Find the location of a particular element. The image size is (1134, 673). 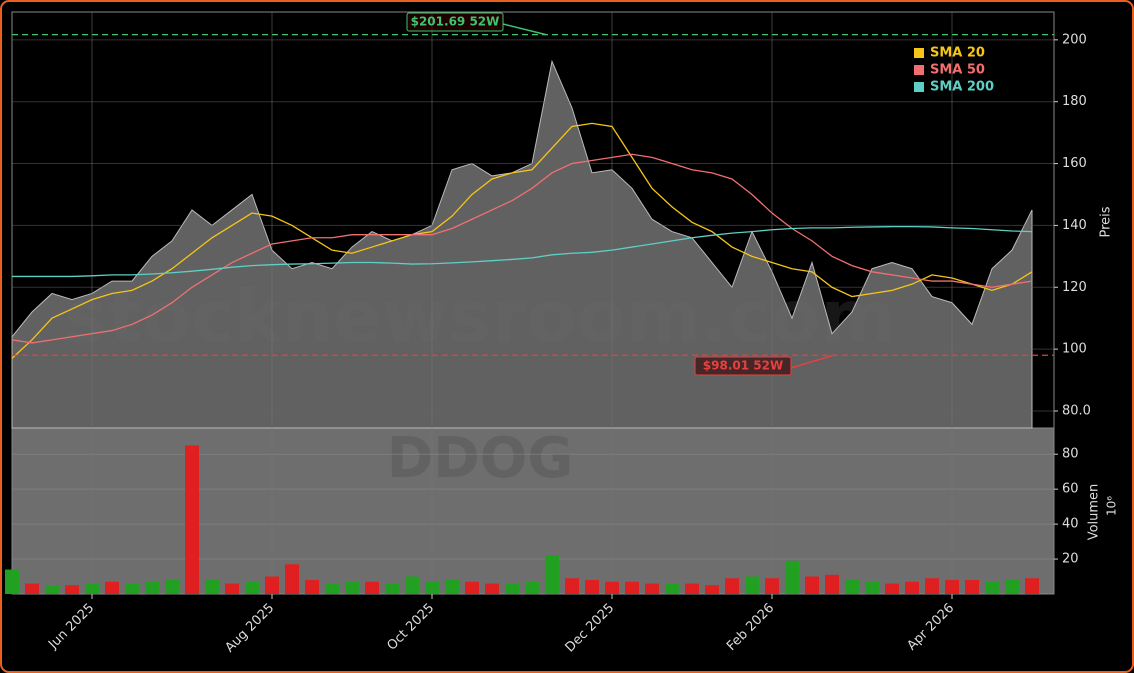

y-tick-label: 180 is located at coordinates (1074, 101).